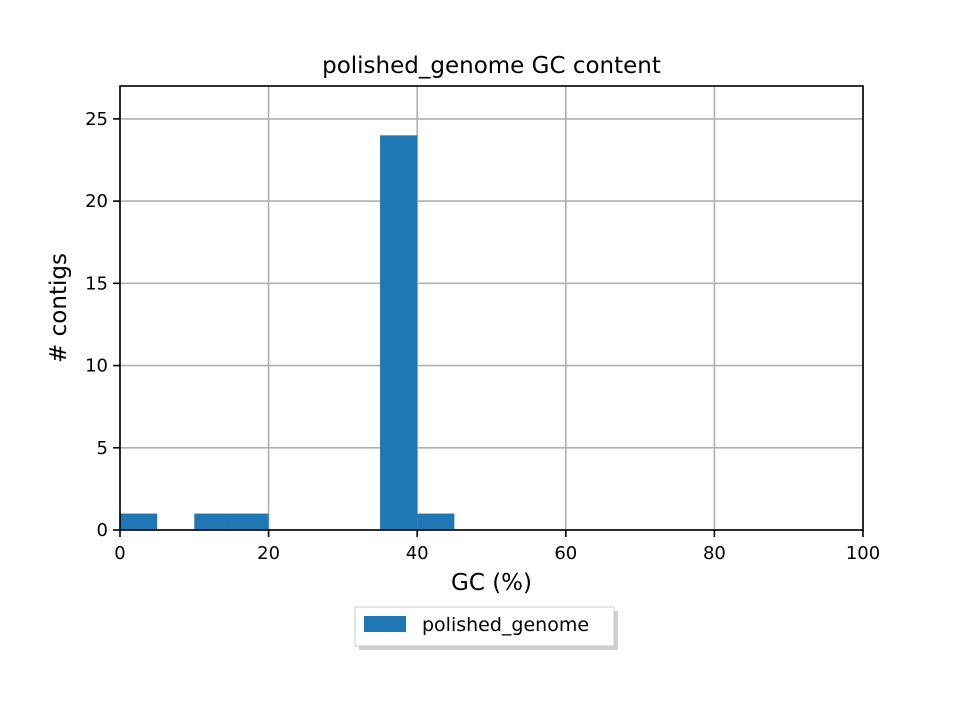 The height and width of the screenshot is (720, 960). What do you see at coordinates (96, 201) in the screenshot?
I see `y-tick-label: 20` at bounding box center [96, 201].